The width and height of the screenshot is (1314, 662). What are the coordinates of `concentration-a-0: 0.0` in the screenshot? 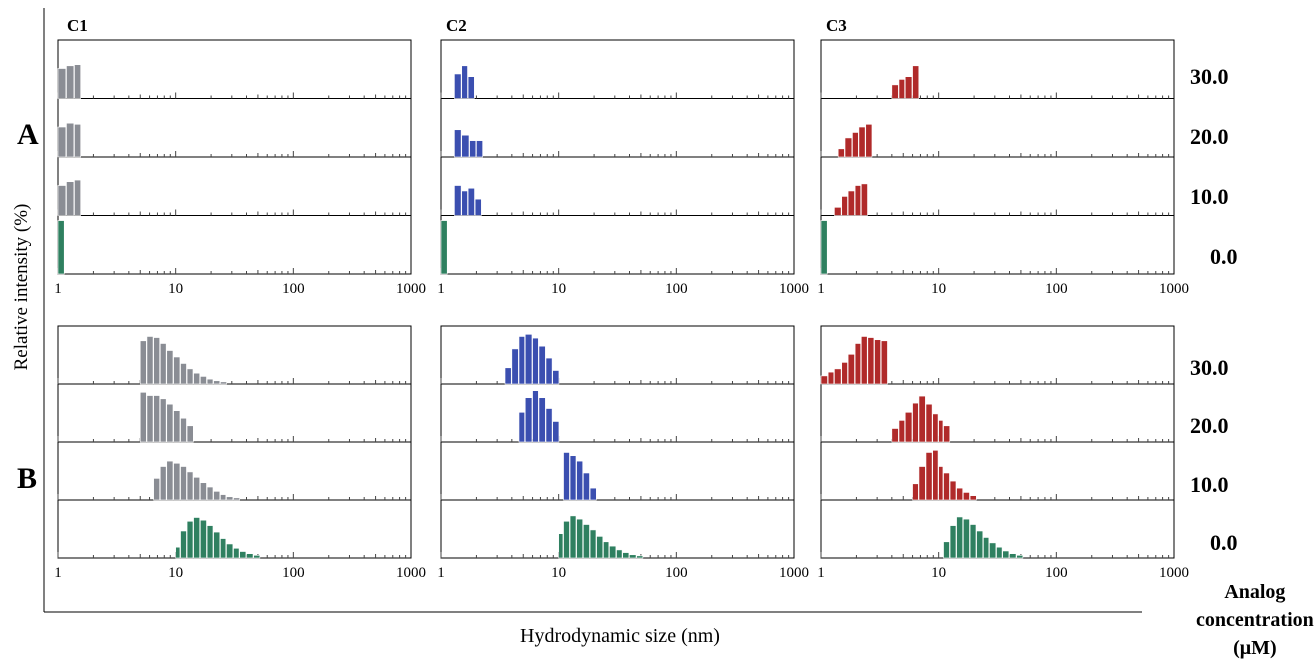 It's located at (1224, 256).